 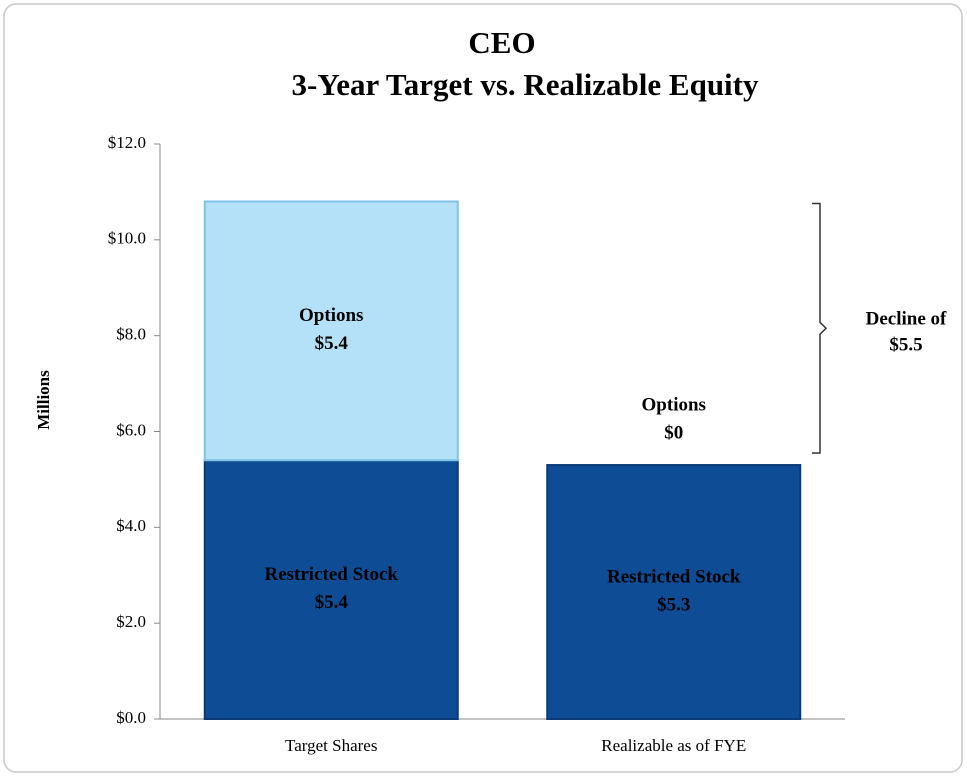 I want to click on annotation: Decline of, so click(x=906, y=319).